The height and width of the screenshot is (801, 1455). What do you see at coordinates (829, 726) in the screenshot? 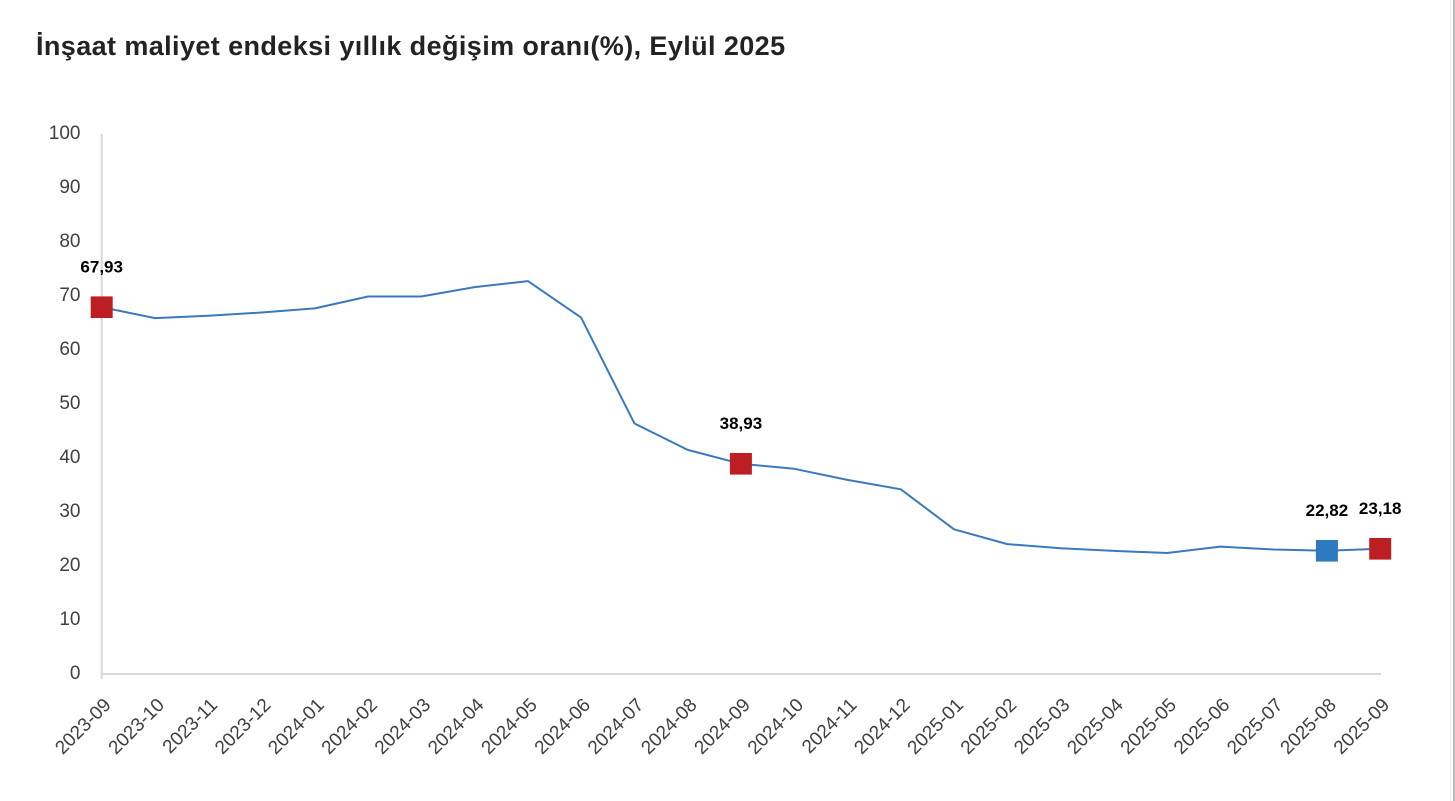
I see `svg-text: 2024-11` at bounding box center [829, 726].